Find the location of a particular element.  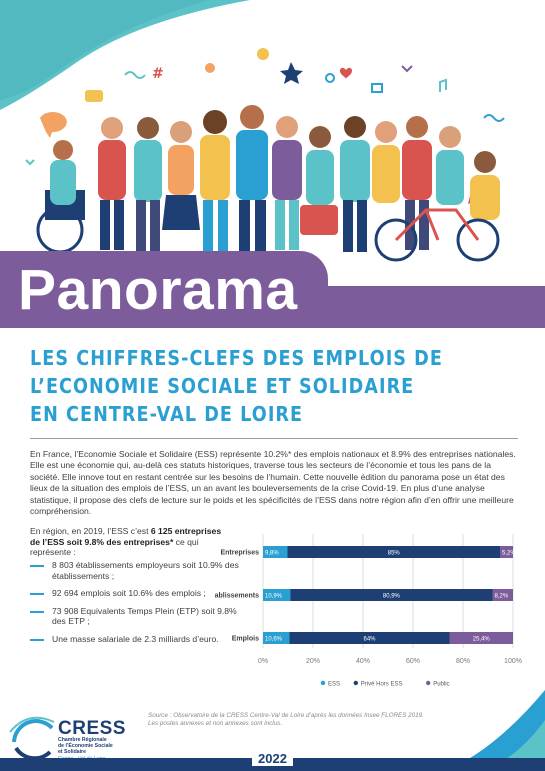

data-label: 10,9% is located at coordinates (274, 596).